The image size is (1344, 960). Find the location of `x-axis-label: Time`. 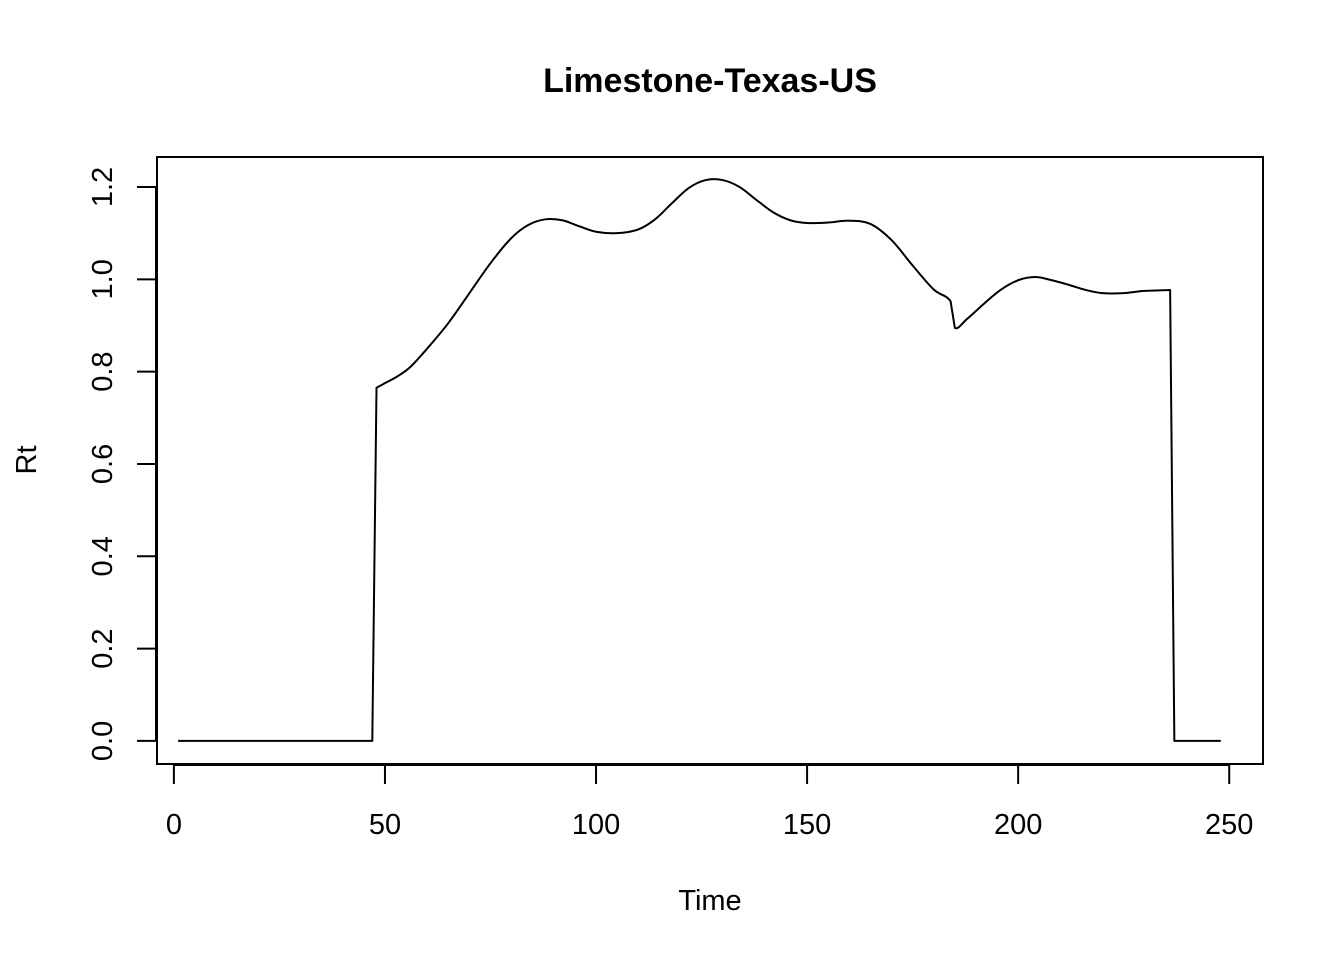

x-axis-label: Time is located at coordinates (709, 901).